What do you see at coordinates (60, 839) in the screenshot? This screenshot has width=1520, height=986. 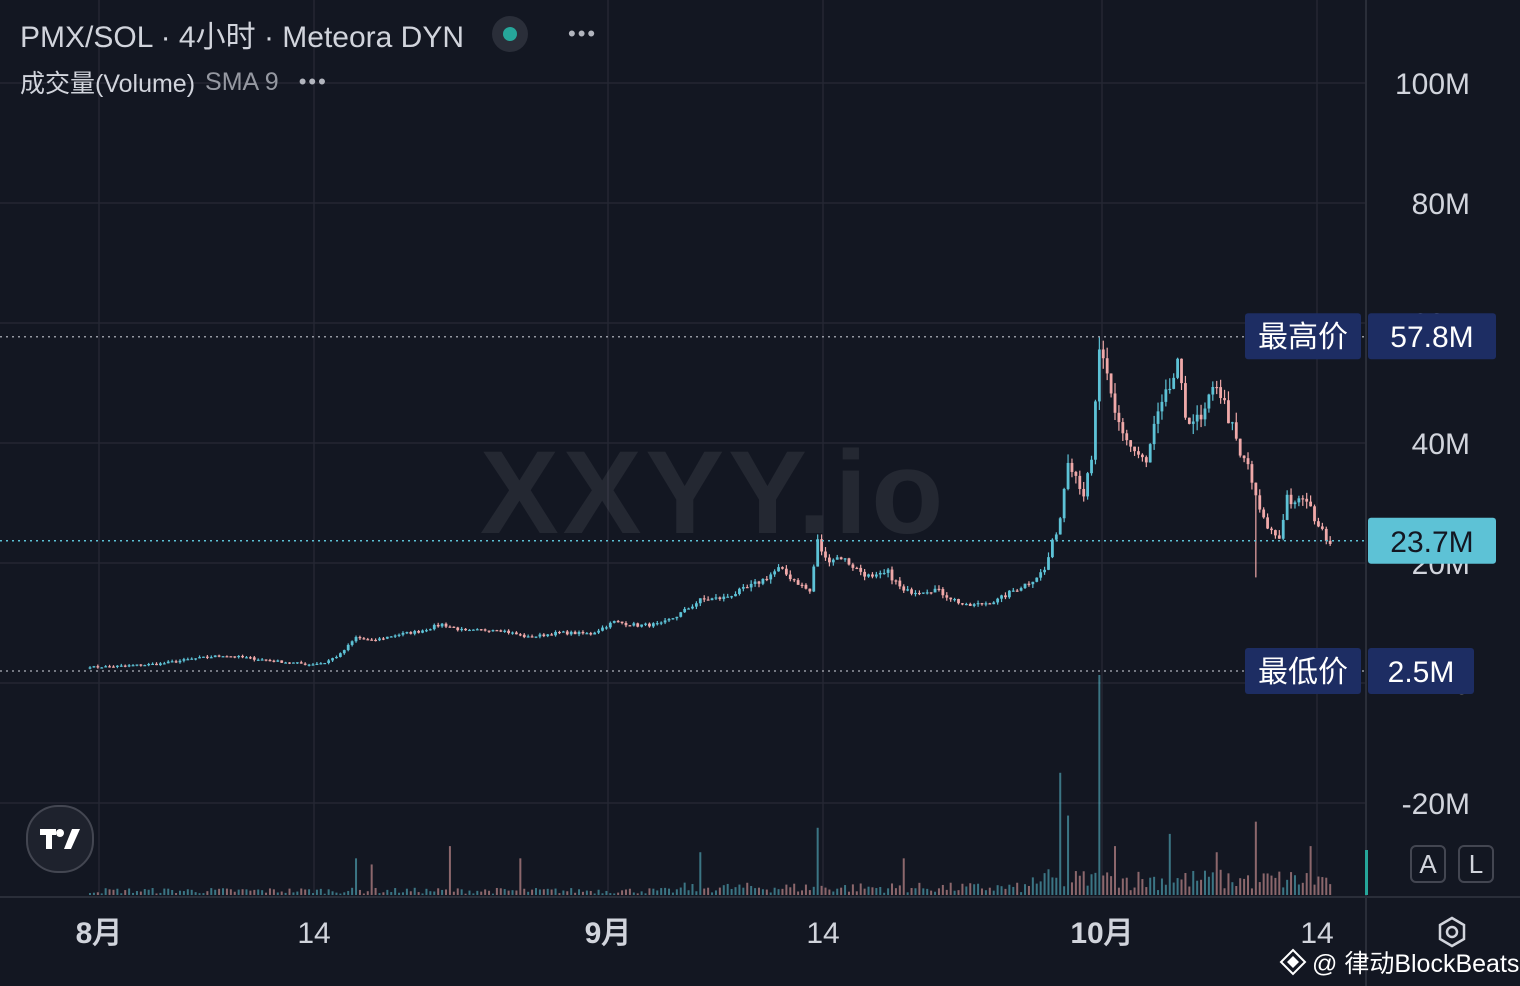 I see `tradingview-logo-icon` at bounding box center [60, 839].